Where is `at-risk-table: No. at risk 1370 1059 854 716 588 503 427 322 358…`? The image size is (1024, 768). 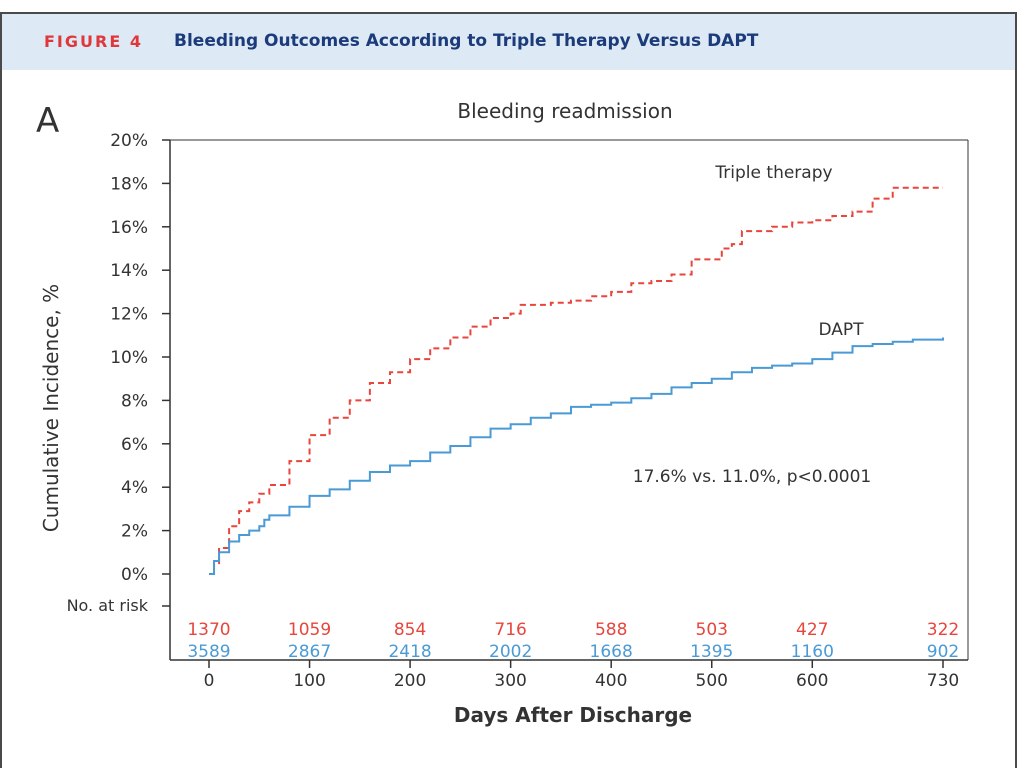
at-risk-table: No. at risk 1370 1059 854 716 588 503 427 322 358… is located at coordinates (513, 629).